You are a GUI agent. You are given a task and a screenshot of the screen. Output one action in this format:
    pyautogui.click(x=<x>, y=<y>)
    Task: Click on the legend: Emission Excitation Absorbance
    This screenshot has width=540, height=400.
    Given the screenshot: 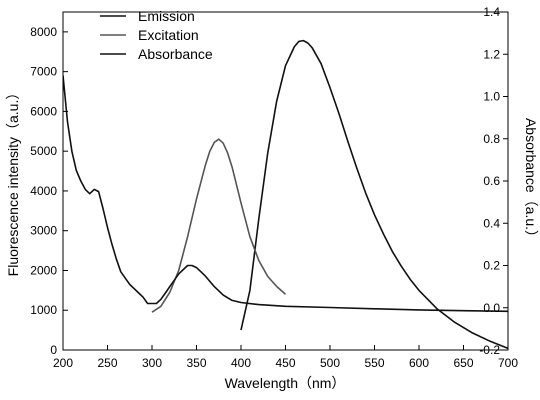 What is the action you would take?
    pyautogui.click(x=156, y=35)
    